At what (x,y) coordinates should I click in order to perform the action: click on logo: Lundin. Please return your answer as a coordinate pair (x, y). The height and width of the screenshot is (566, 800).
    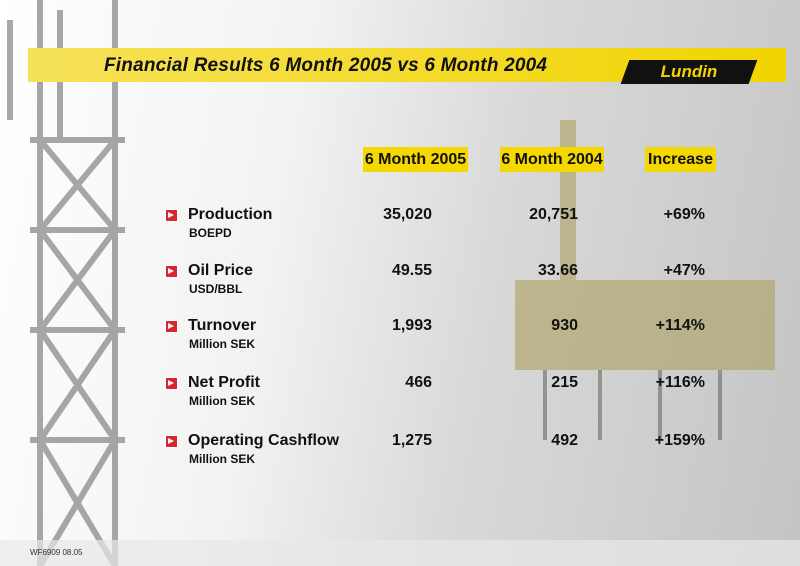
    Looking at the image, I should click on (689, 72).